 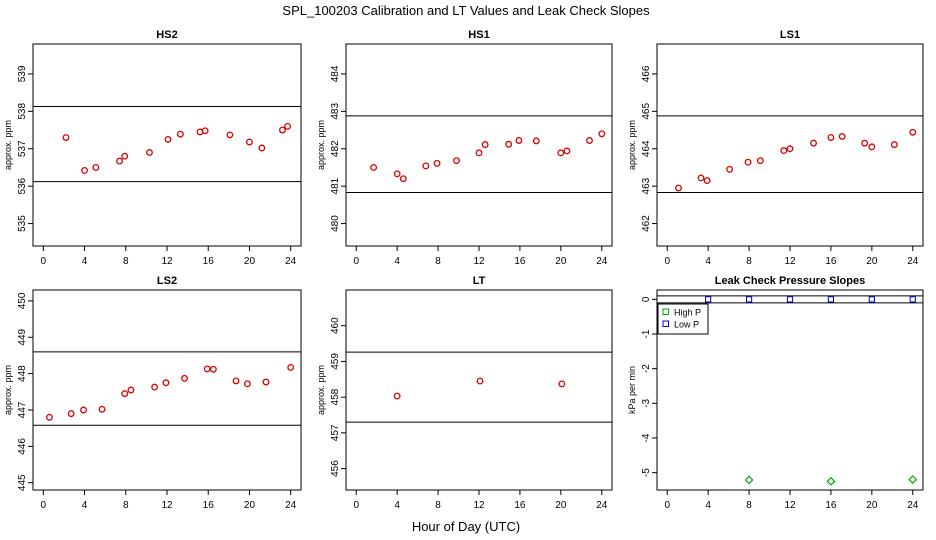 I want to click on y-tick-label: 459, so click(x=335, y=361).